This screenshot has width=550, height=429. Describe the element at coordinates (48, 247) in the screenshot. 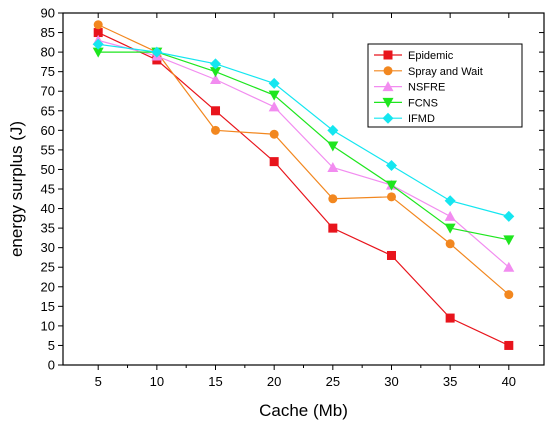

I see `y-tick-label: 30` at that location.